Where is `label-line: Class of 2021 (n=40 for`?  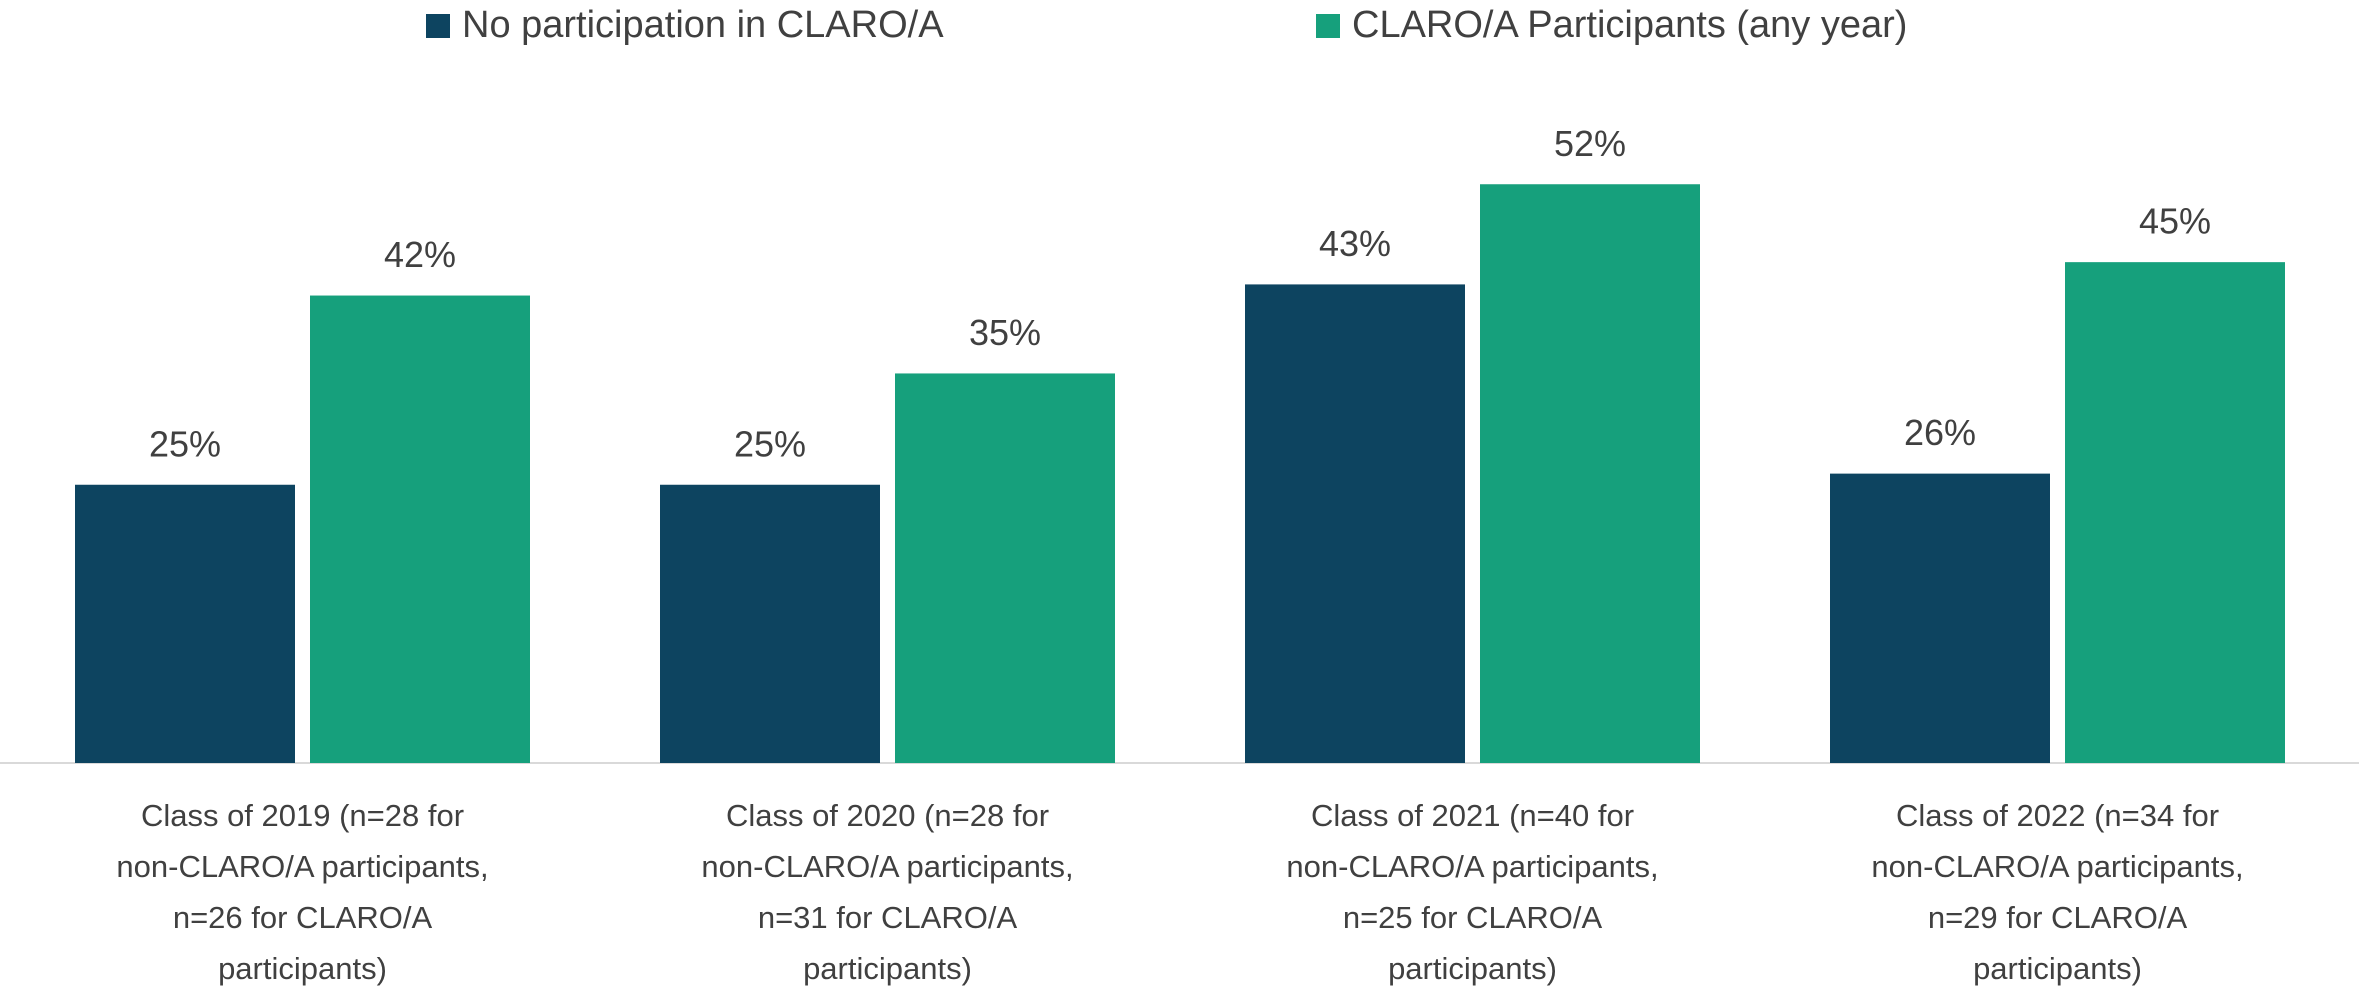
label-line: Class of 2021 (n=40 for is located at coordinates (1472, 815).